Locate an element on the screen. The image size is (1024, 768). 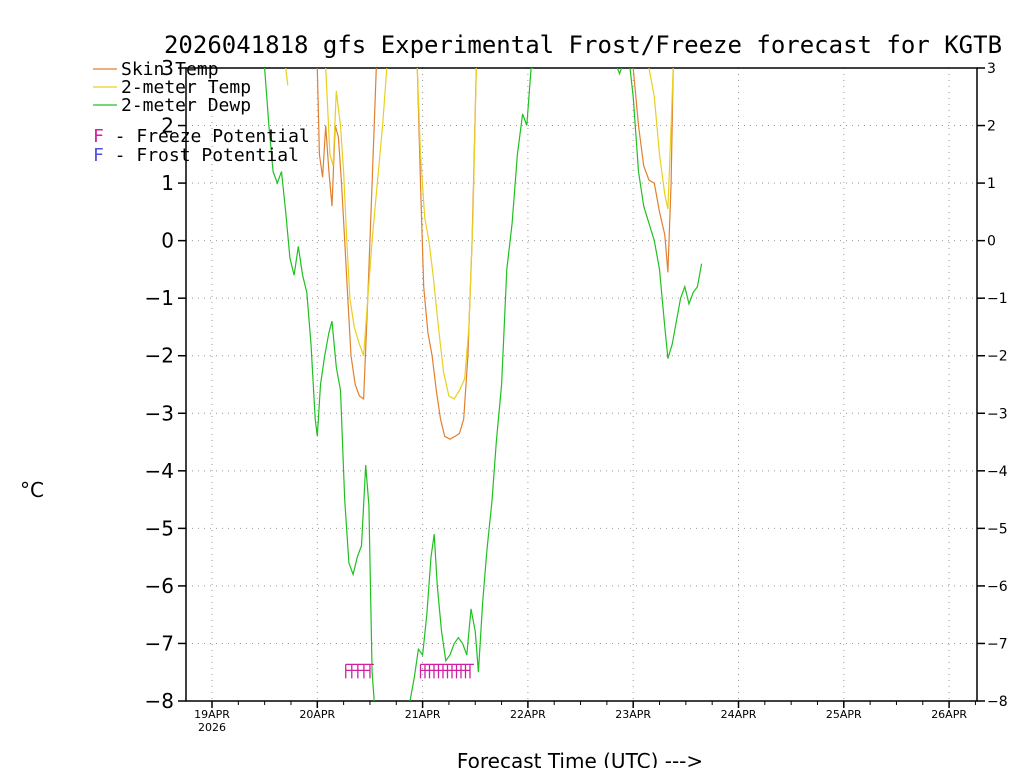
y-tick-label-right: −1 is located at coordinates (997, 299).